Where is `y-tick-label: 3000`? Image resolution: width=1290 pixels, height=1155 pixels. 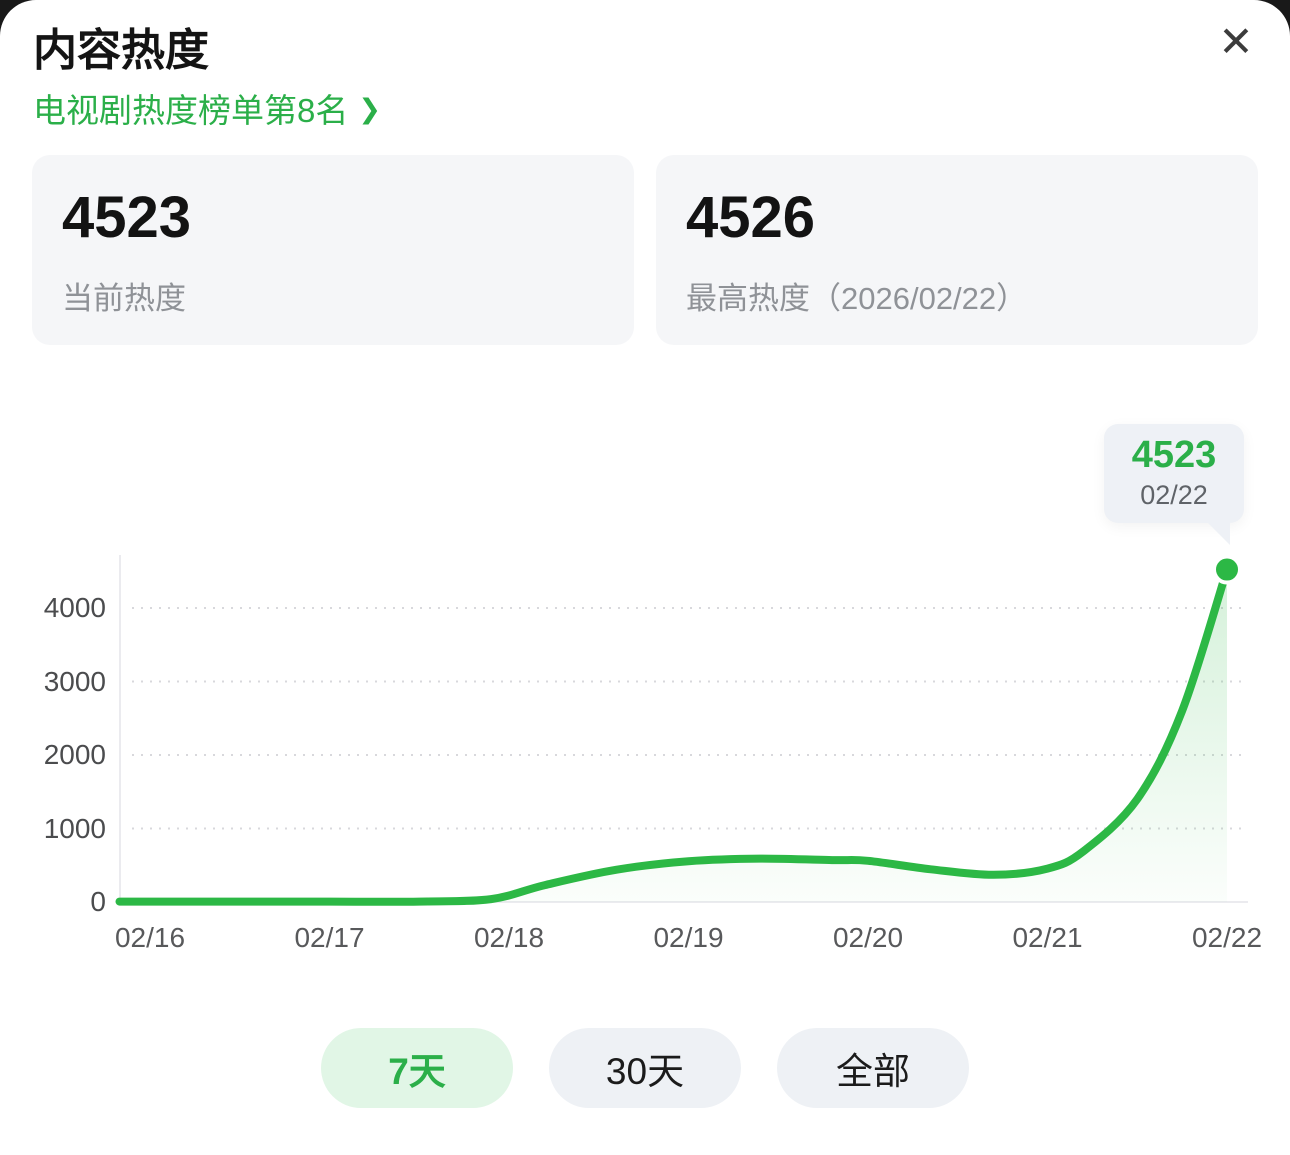
y-tick-label: 3000 is located at coordinates (74, 681).